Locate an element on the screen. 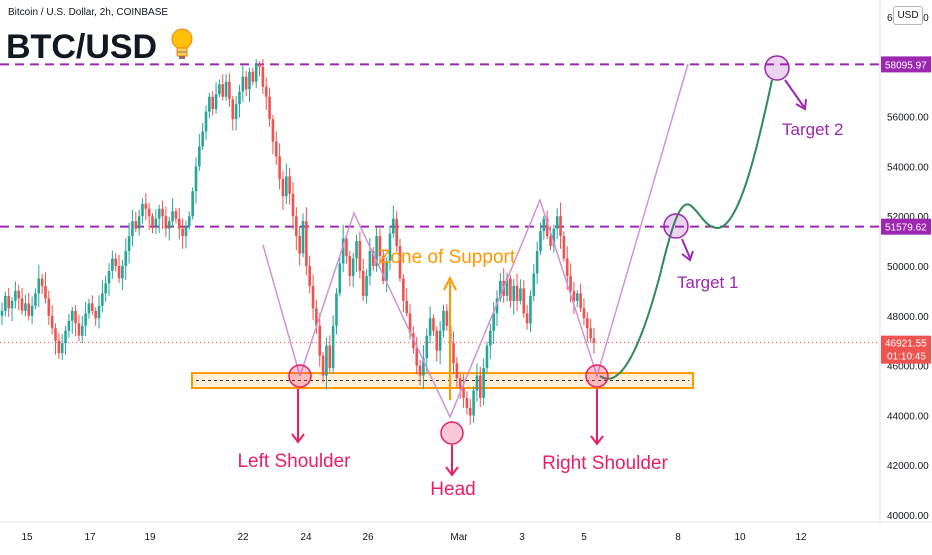 The image size is (932, 555). head-arrow-head is located at coordinates (452, 471).